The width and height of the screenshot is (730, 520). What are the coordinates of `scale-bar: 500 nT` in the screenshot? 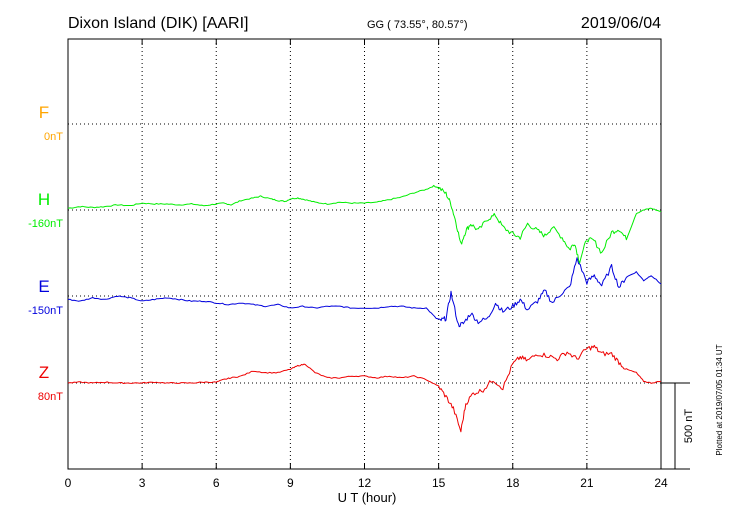 It's located at (678, 426).